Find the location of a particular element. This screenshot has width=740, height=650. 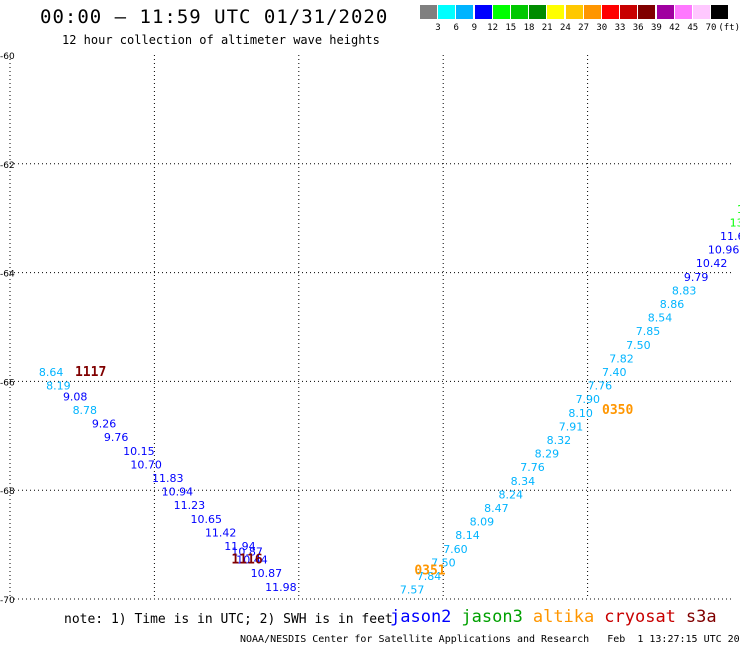

data-label: 8.29 is located at coordinates (547, 454).